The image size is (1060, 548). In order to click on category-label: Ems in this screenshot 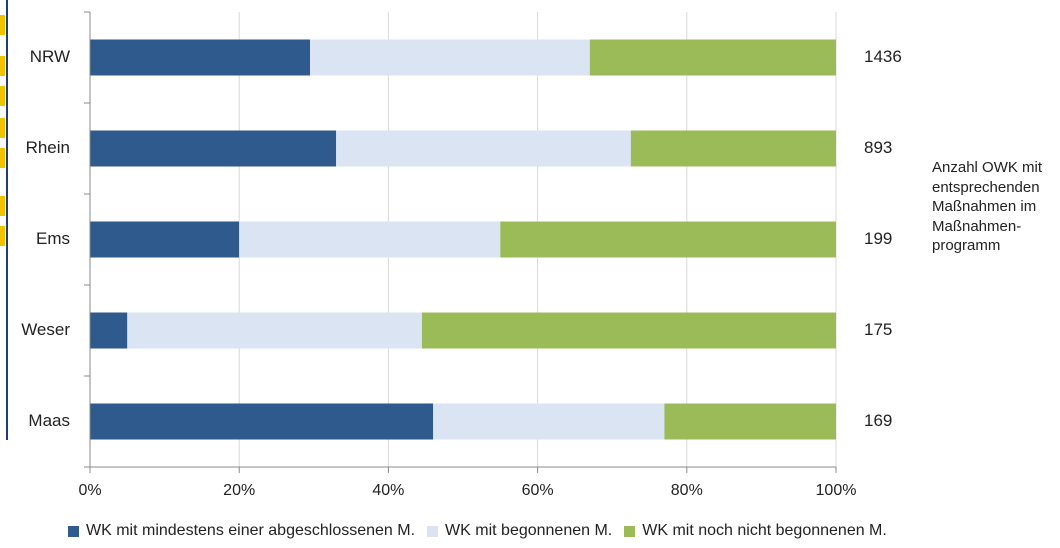, I will do `click(53, 238)`.